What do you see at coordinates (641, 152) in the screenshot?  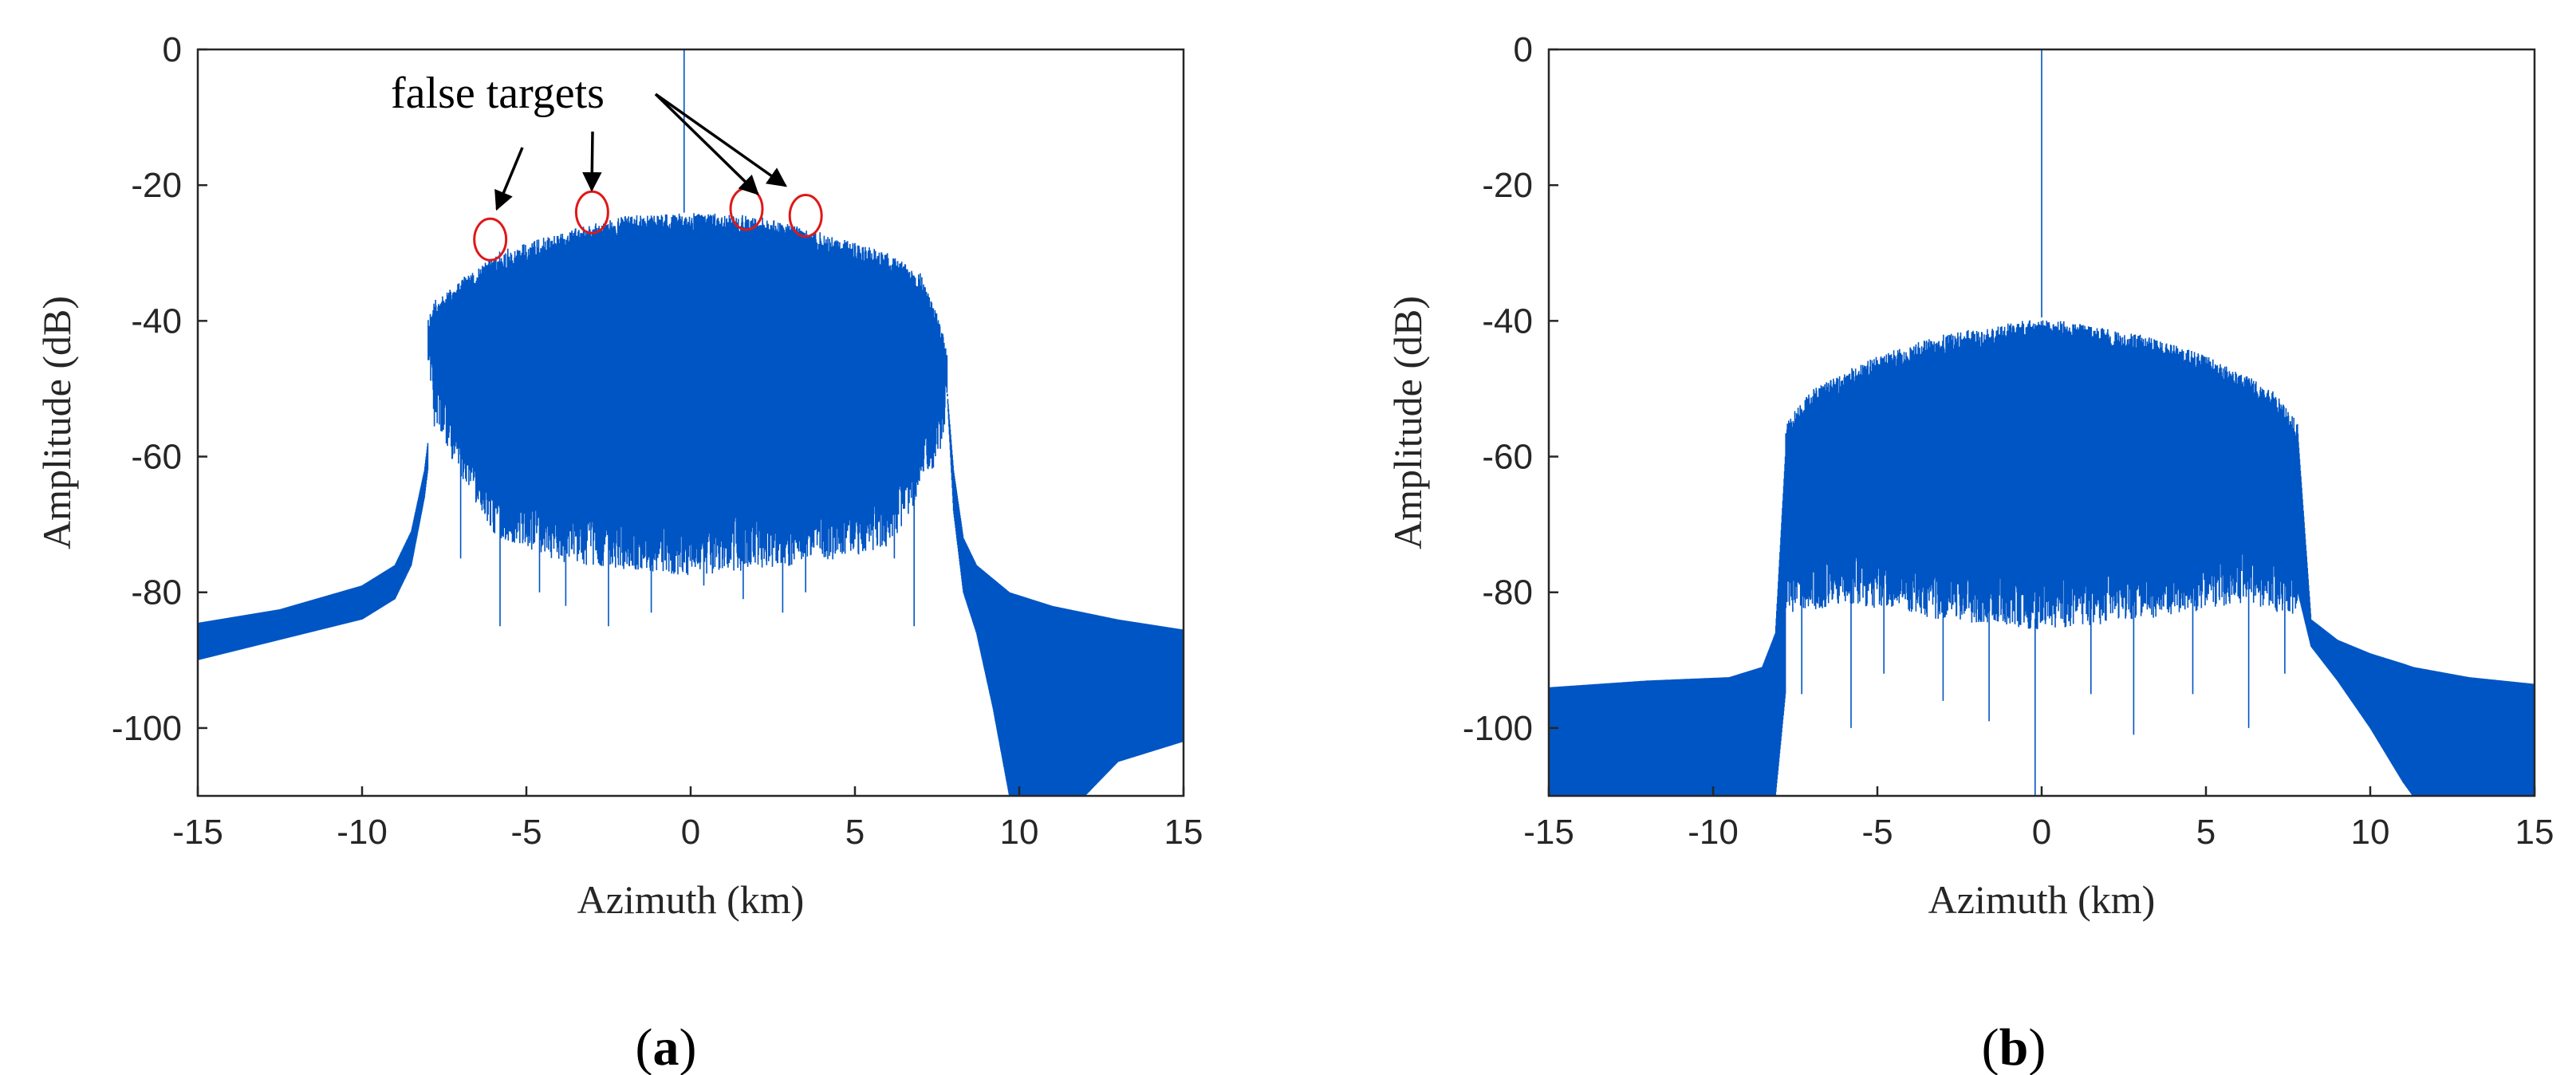 I see `annotation-arrows` at bounding box center [641, 152].